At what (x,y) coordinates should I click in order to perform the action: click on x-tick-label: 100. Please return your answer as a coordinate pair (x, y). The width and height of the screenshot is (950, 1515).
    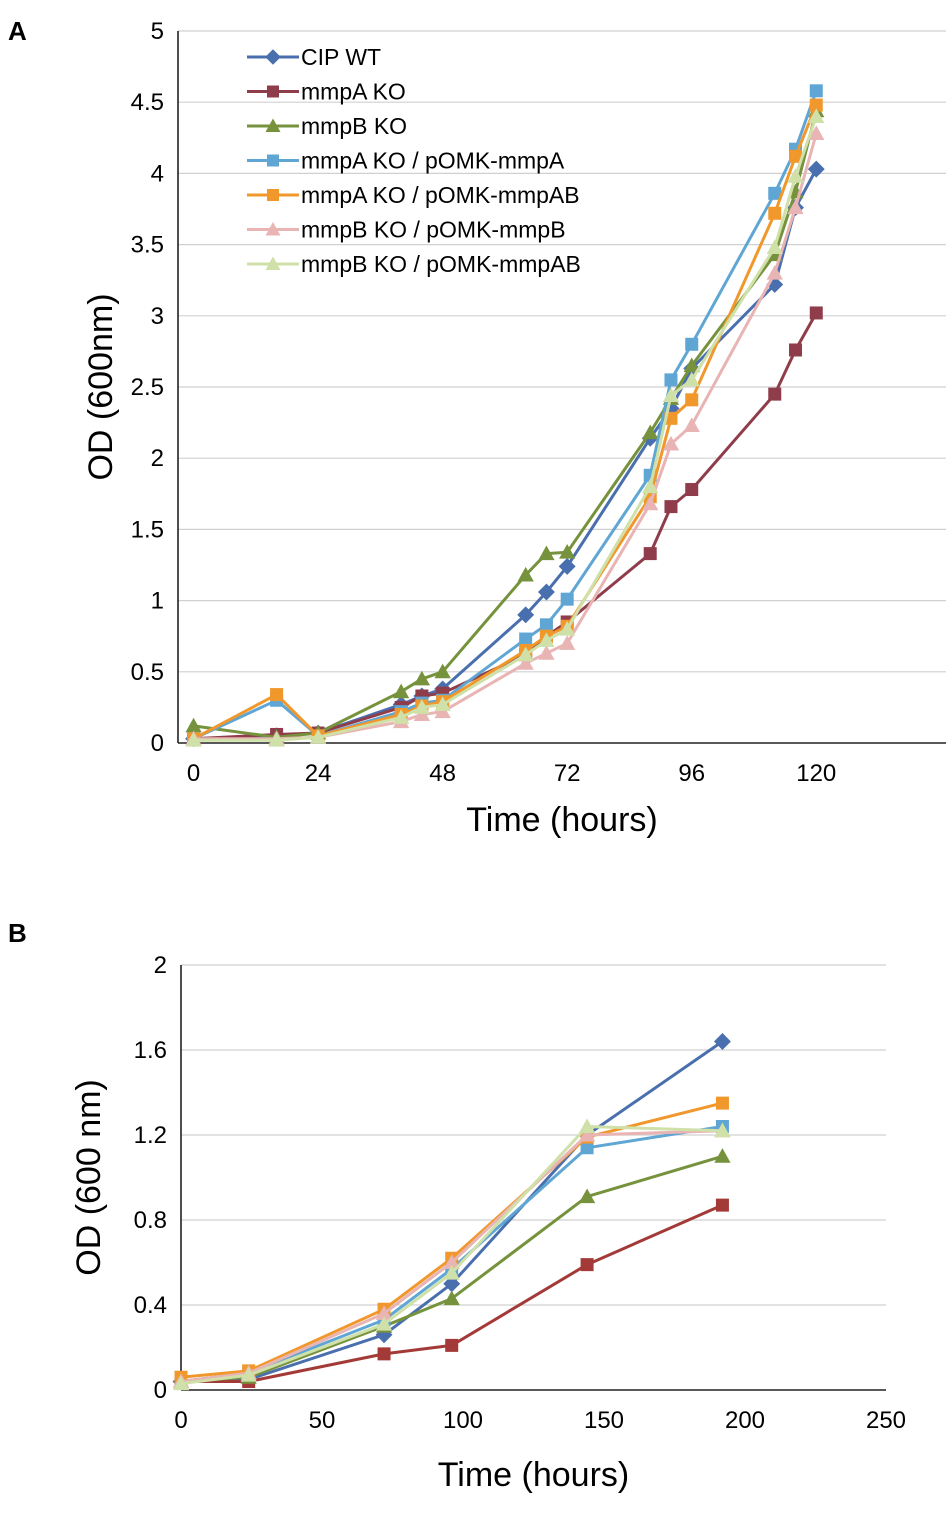
    Looking at the image, I should click on (463, 1420).